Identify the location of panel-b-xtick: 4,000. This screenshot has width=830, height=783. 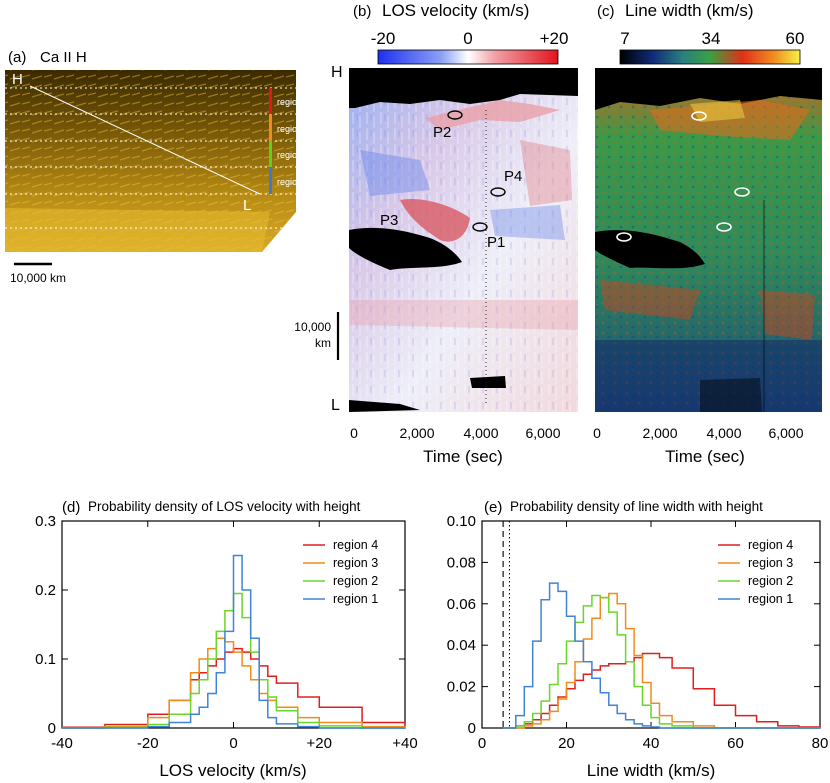
(480, 433).